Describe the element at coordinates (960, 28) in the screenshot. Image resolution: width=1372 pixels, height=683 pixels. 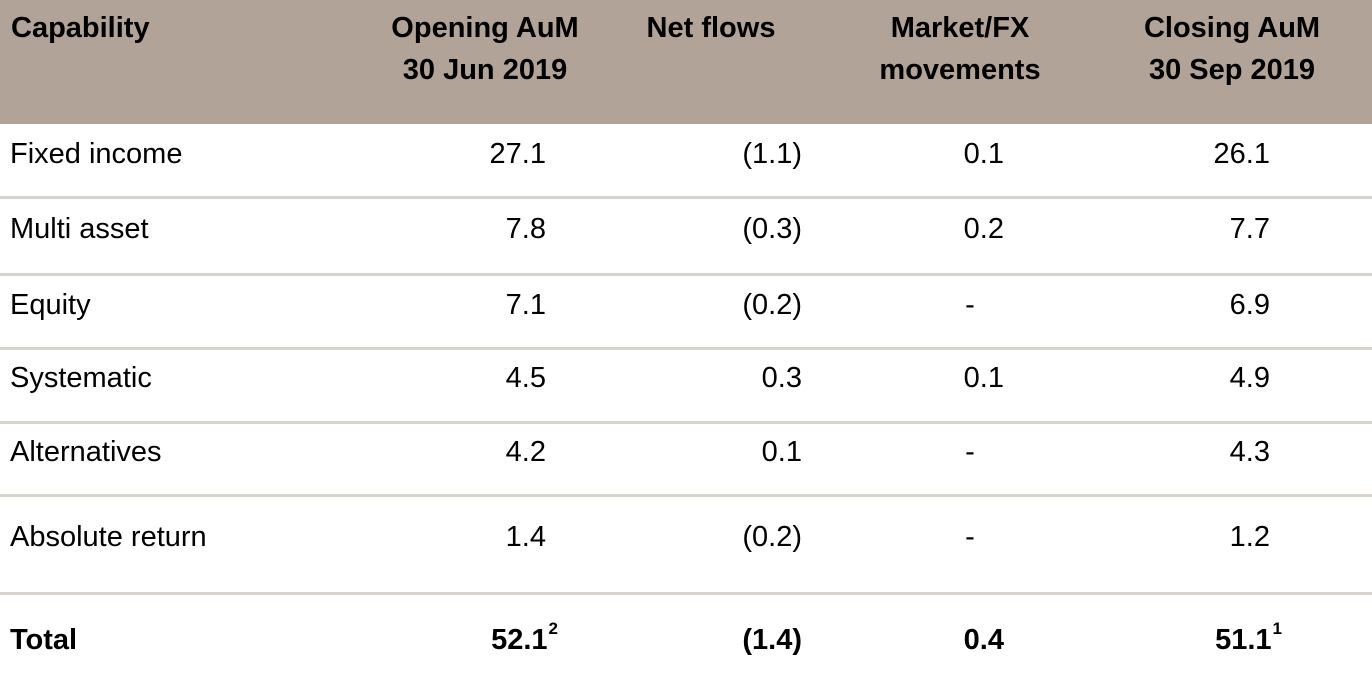
I see `header-market-line1: Market/FX` at that location.